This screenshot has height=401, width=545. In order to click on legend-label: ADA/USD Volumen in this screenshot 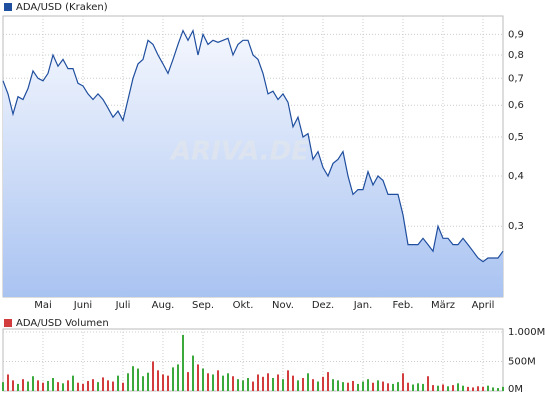, I will do `click(62, 323)`.